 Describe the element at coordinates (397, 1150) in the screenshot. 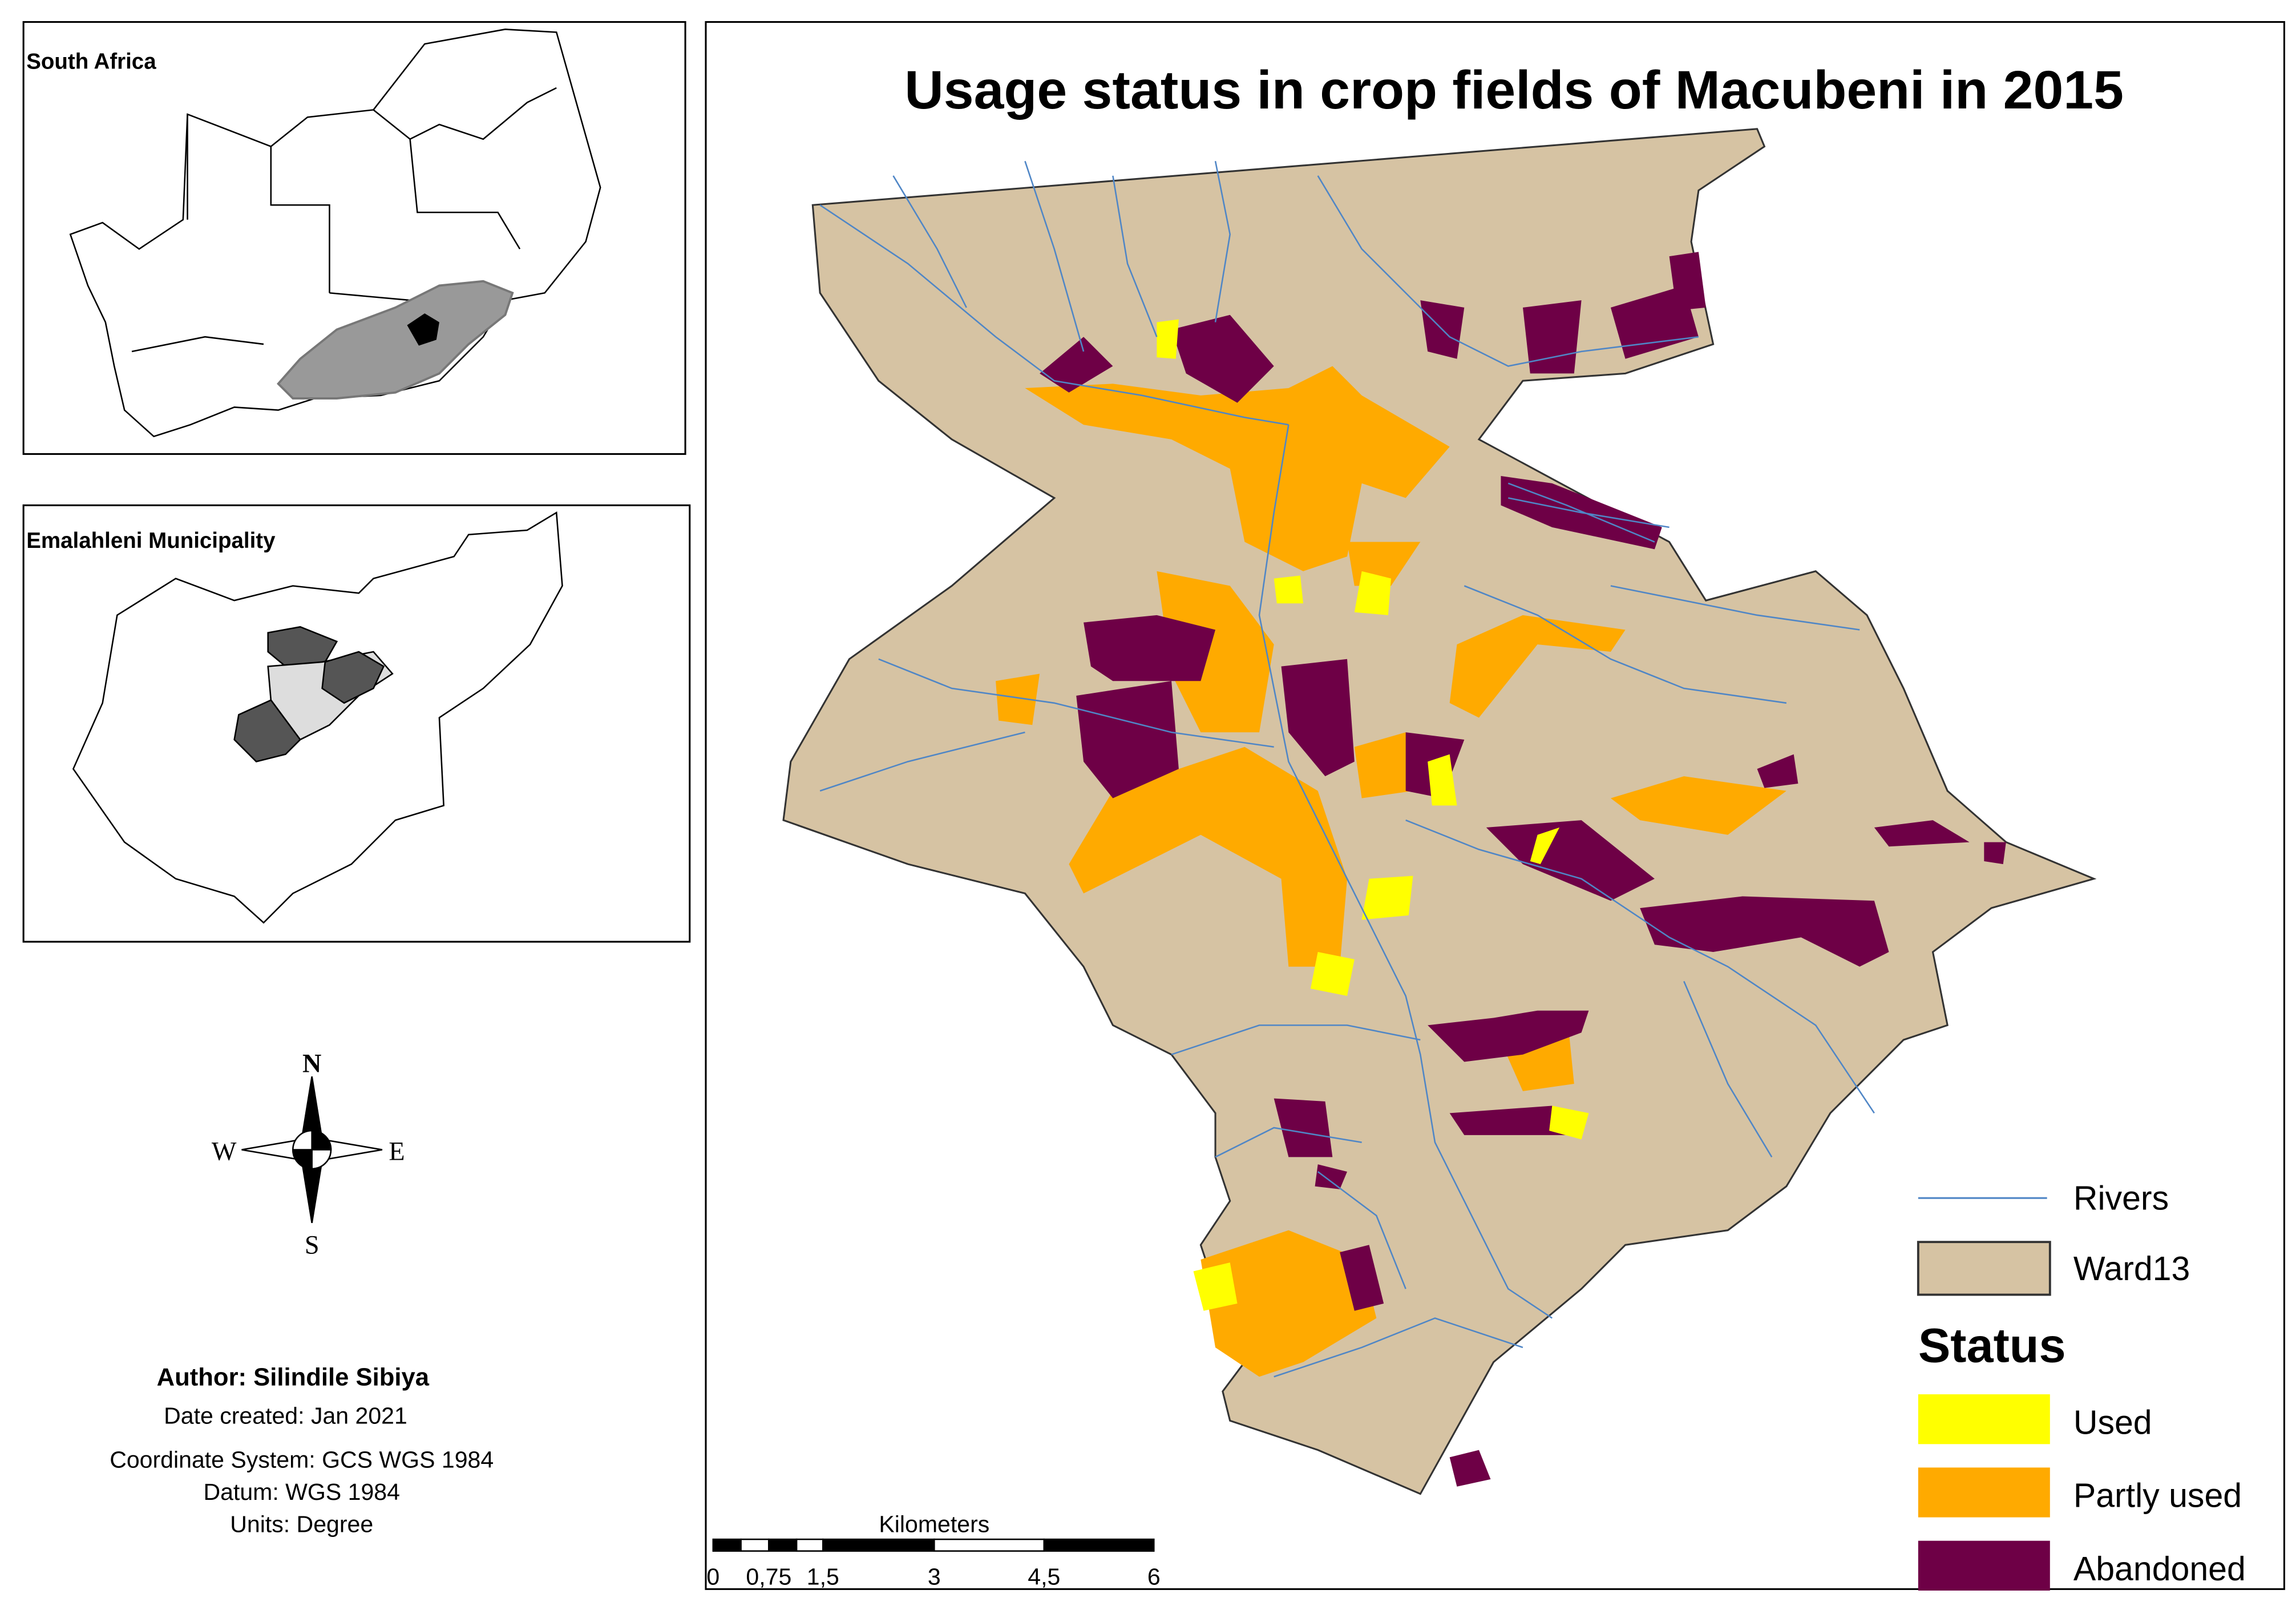

I see `compass-label: E` at that location.